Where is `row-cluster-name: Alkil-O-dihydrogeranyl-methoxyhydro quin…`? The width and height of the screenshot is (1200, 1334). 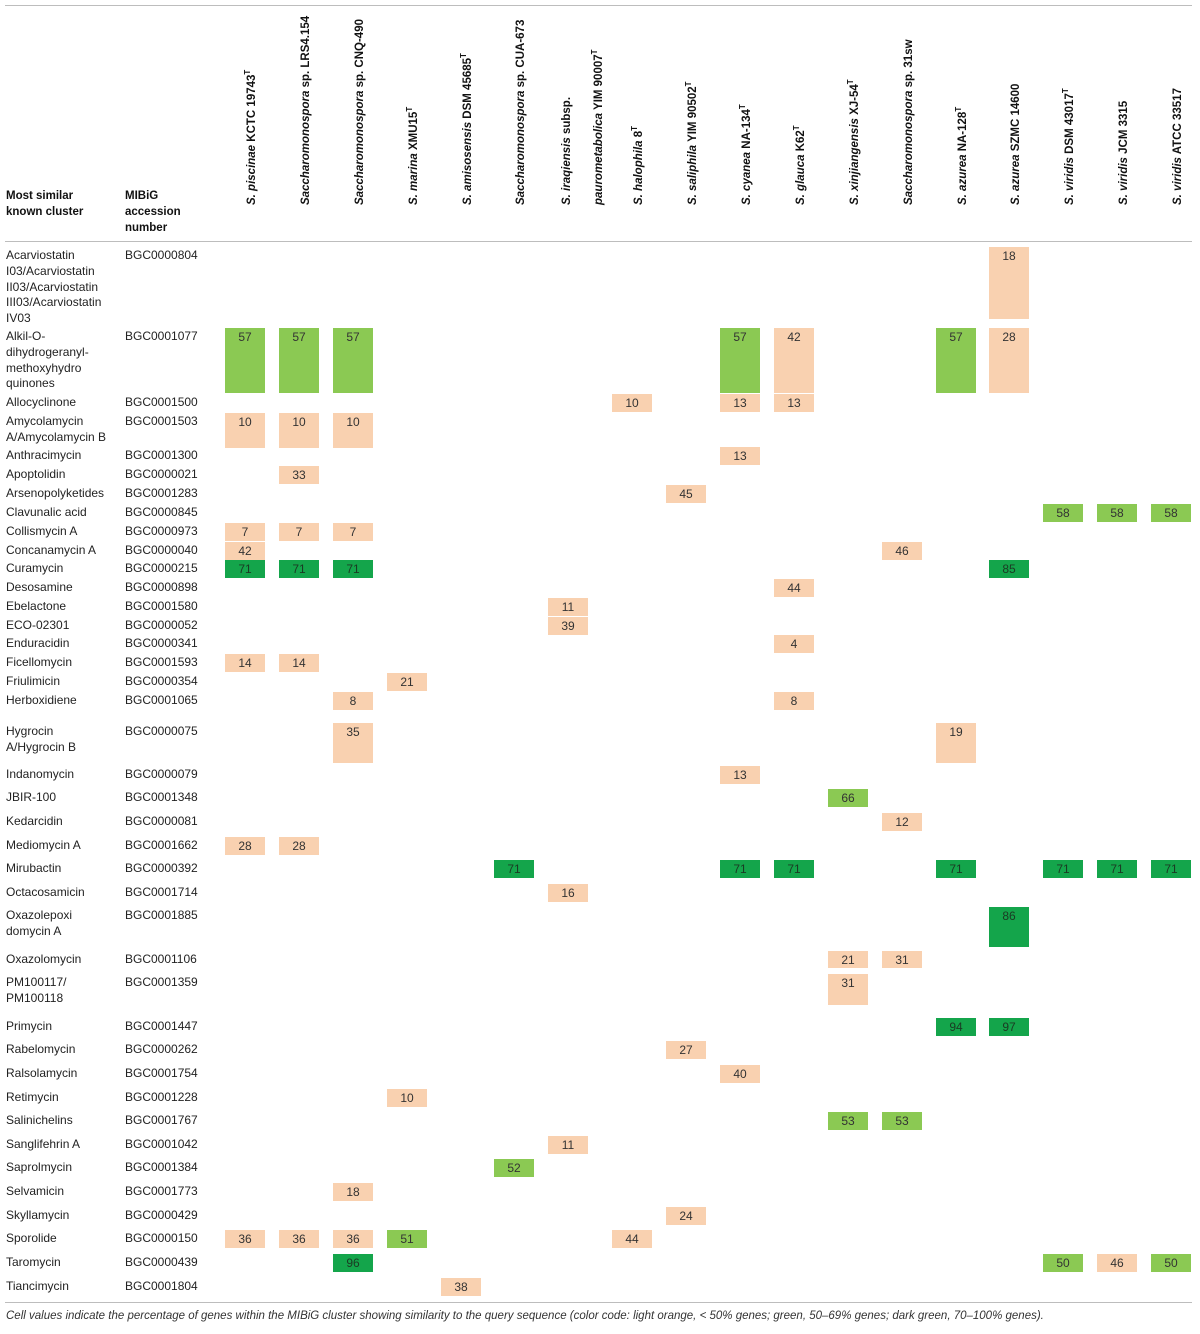 row-cluster-name: Alkil-O-dihydrogeranyl-methoxyhydro quin… is located at coordinates (47, 360).